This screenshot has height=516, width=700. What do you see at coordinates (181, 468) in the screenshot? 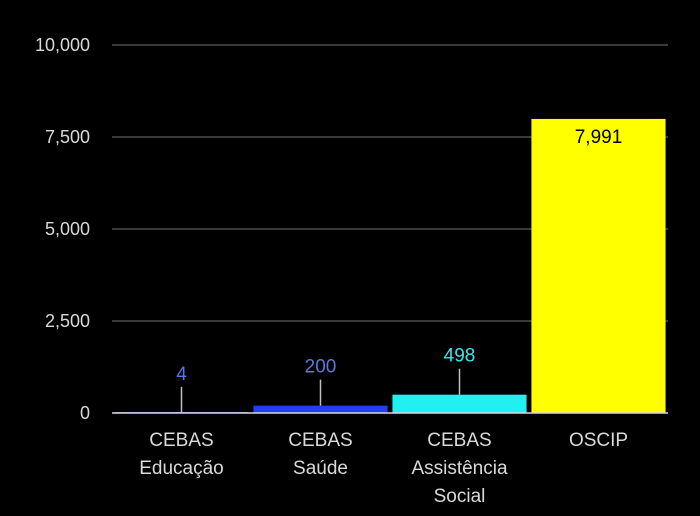
I see `x-category-label: Educação` at bounding box center [181, 468].